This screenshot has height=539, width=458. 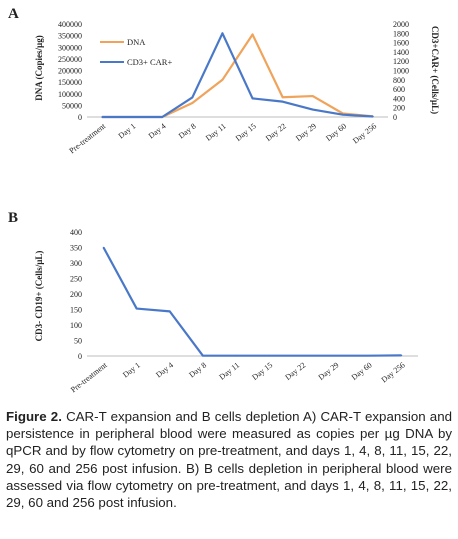 I want to click on y-right-tick-label: 200, so click(x=399, y=108).